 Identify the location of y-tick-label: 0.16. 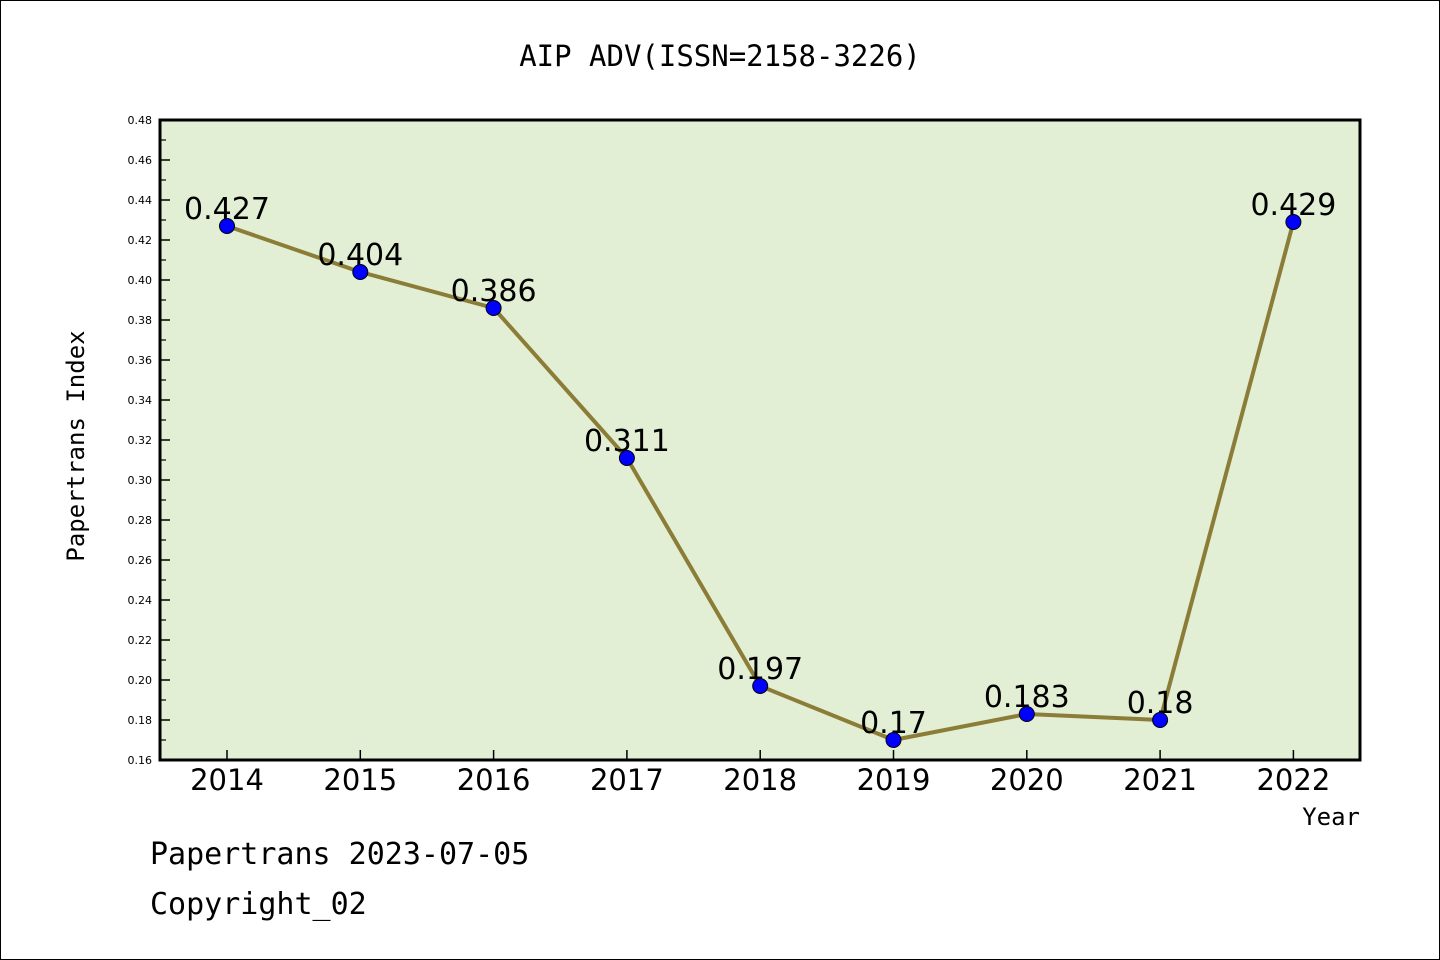
(140, 760).